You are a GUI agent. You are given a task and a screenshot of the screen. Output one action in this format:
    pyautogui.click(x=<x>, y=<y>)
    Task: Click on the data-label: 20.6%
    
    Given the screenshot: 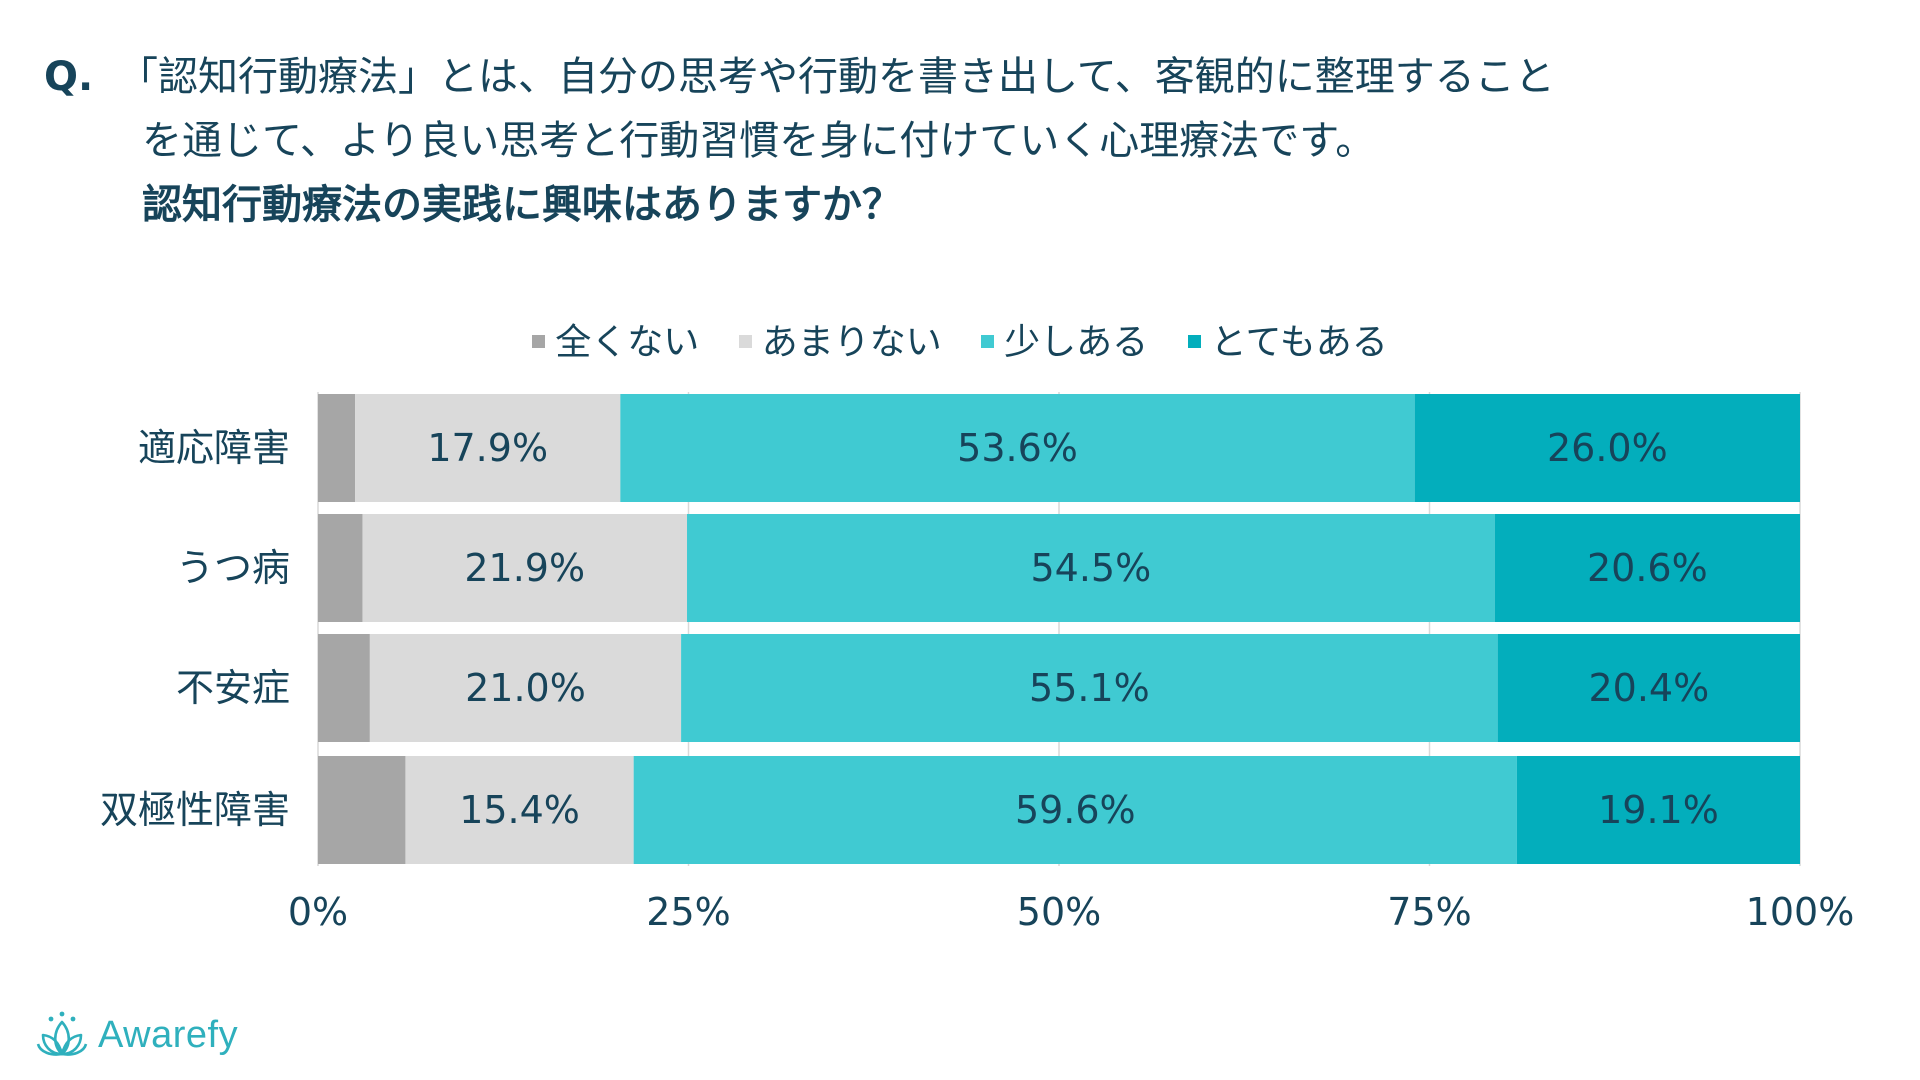 What is the action you would take?
    pyautogui.click(x=1647, y=568)
    